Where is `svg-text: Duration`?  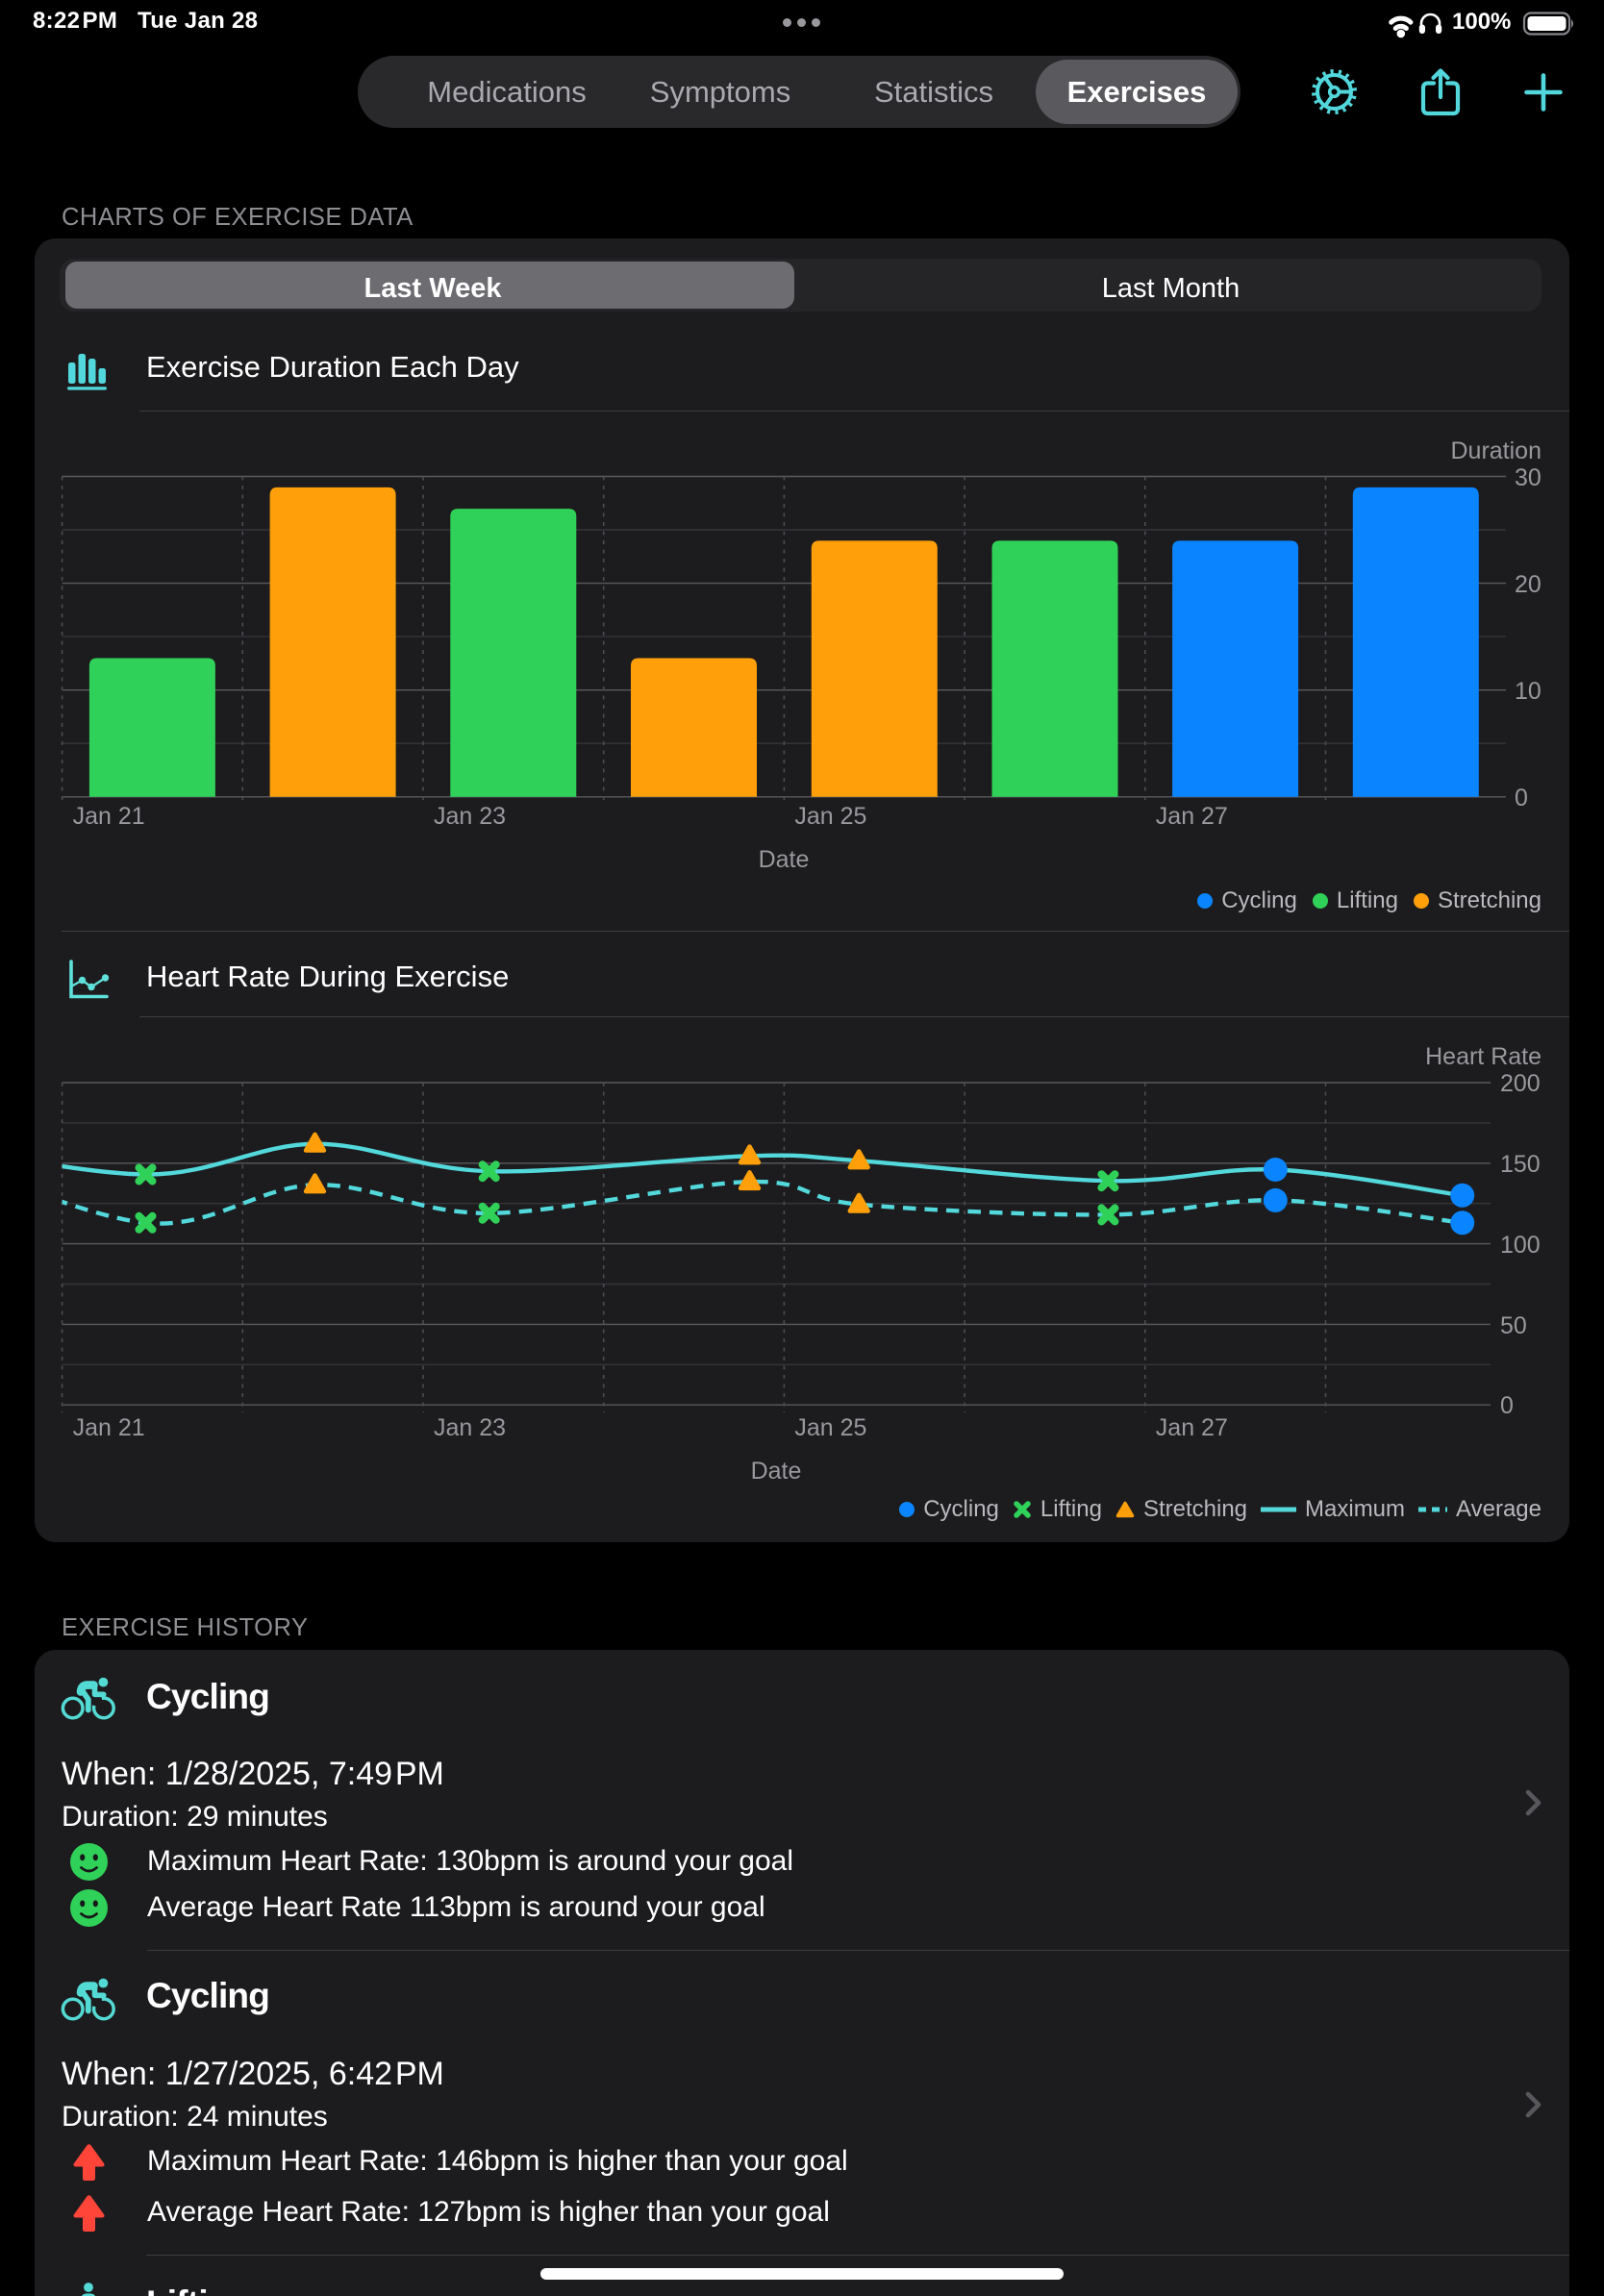
svg-text: Duration is located at coordinates (1496, 450).